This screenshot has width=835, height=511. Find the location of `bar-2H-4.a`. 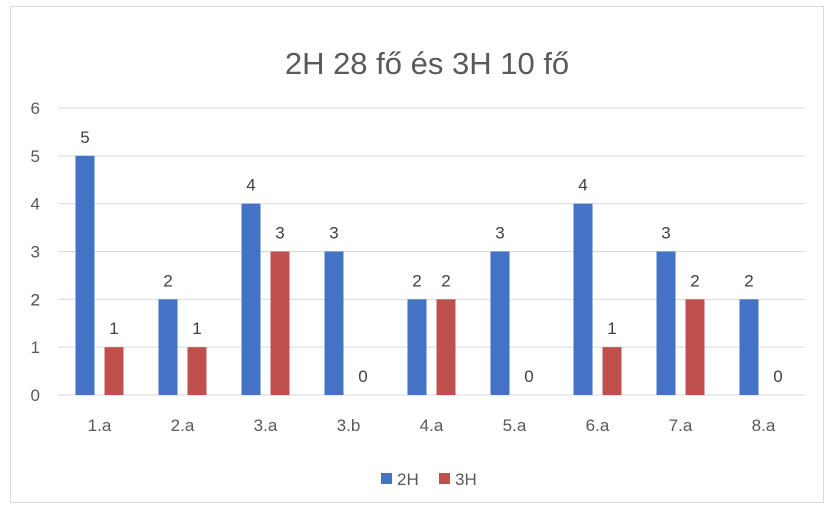

bar-2H-4.a is located at coordinates (417, 347).